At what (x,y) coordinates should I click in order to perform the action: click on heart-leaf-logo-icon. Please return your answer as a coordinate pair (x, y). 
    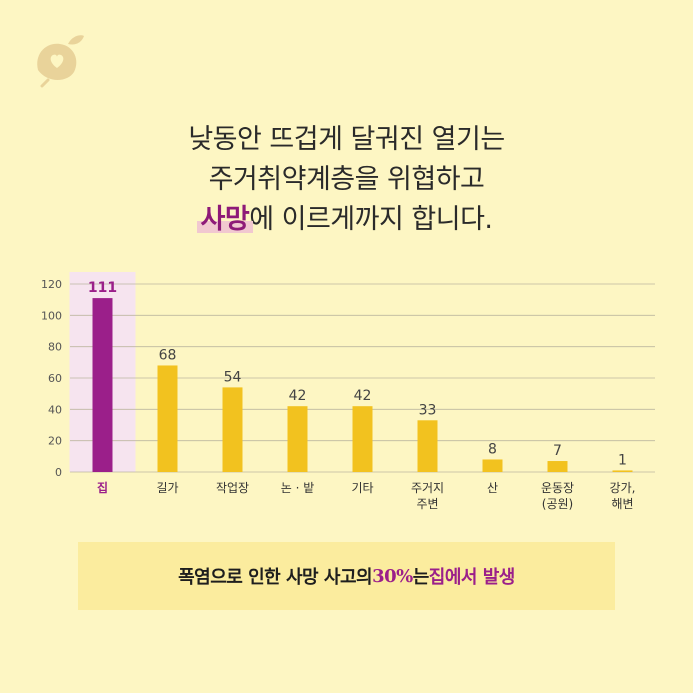
    Looking at the image, I should click on (60, 61).